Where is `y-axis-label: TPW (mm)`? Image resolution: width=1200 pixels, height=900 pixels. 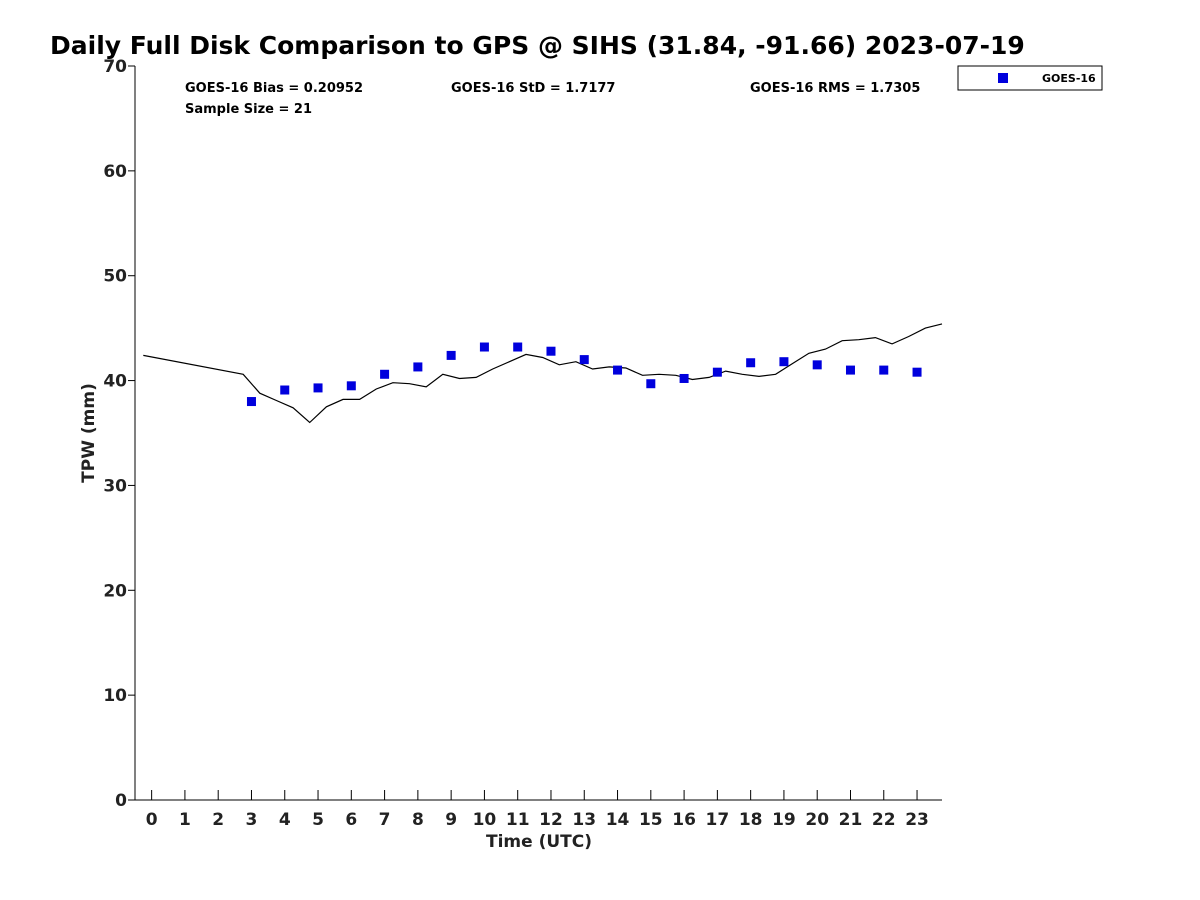 y-axis-label: TPW (mm) is located at coordinates (89, 433).